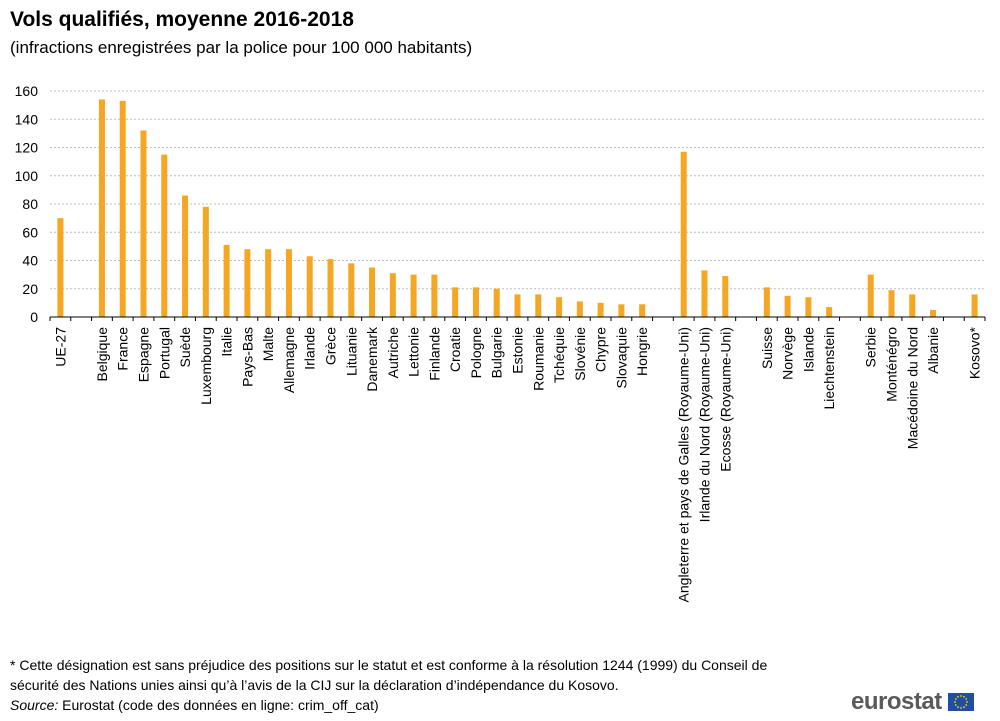  Describe the element at coordinates (227, 342) in the screenshot. I see `x-tick-label: Italie` at that location.